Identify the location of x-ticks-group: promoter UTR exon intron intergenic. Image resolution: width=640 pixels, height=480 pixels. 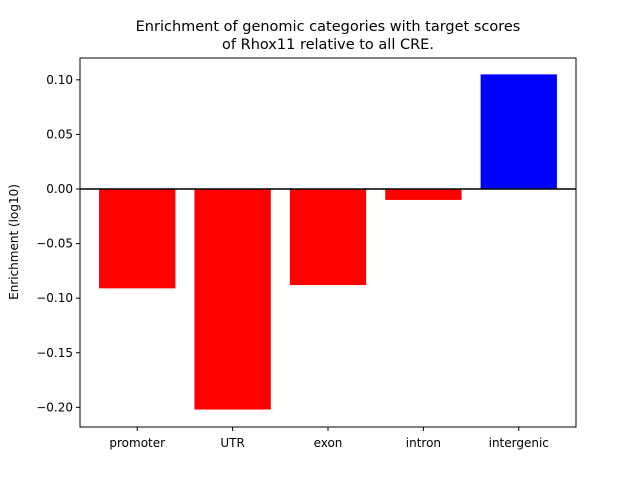
(329, 438).